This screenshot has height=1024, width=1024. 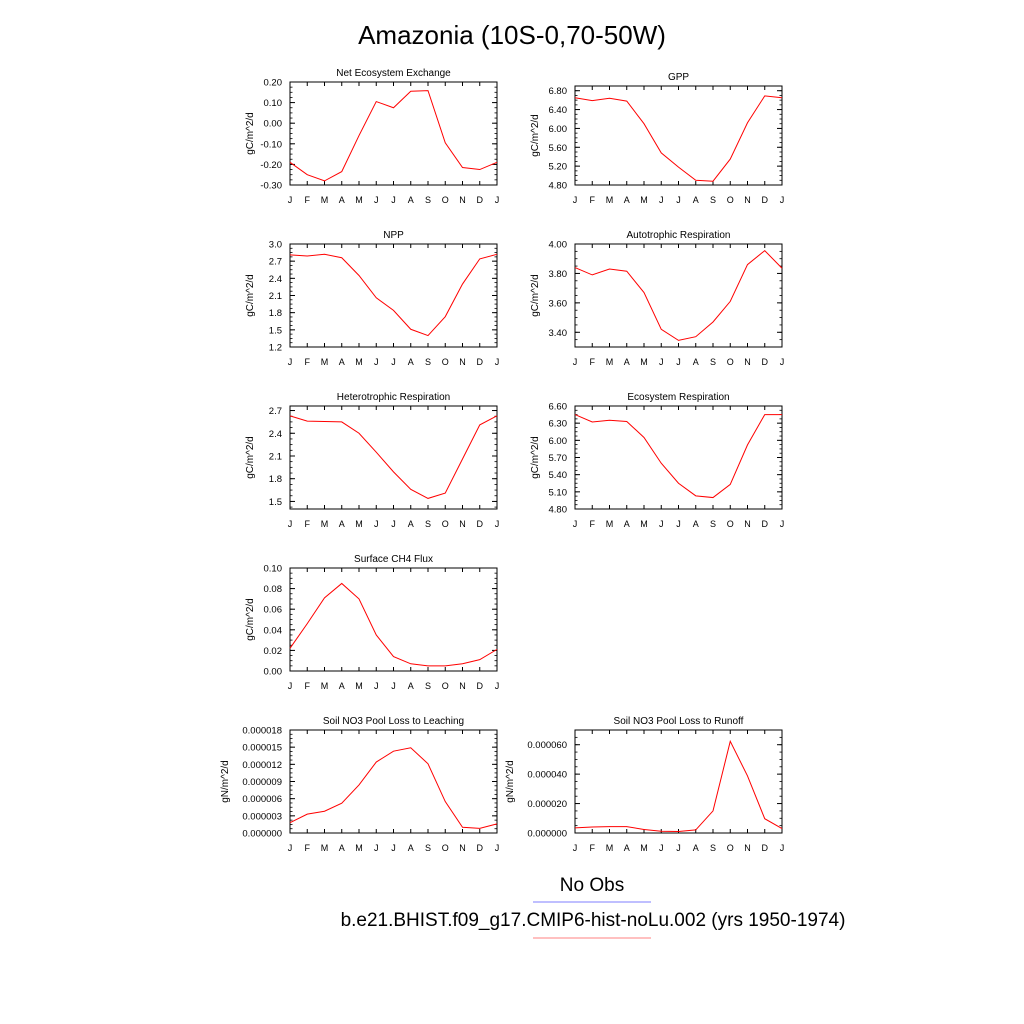 What do you see at coordinates (262, 765) in the screenshot?
I see `y-tick-label: 0.000012` at bounding box center [262, 765].